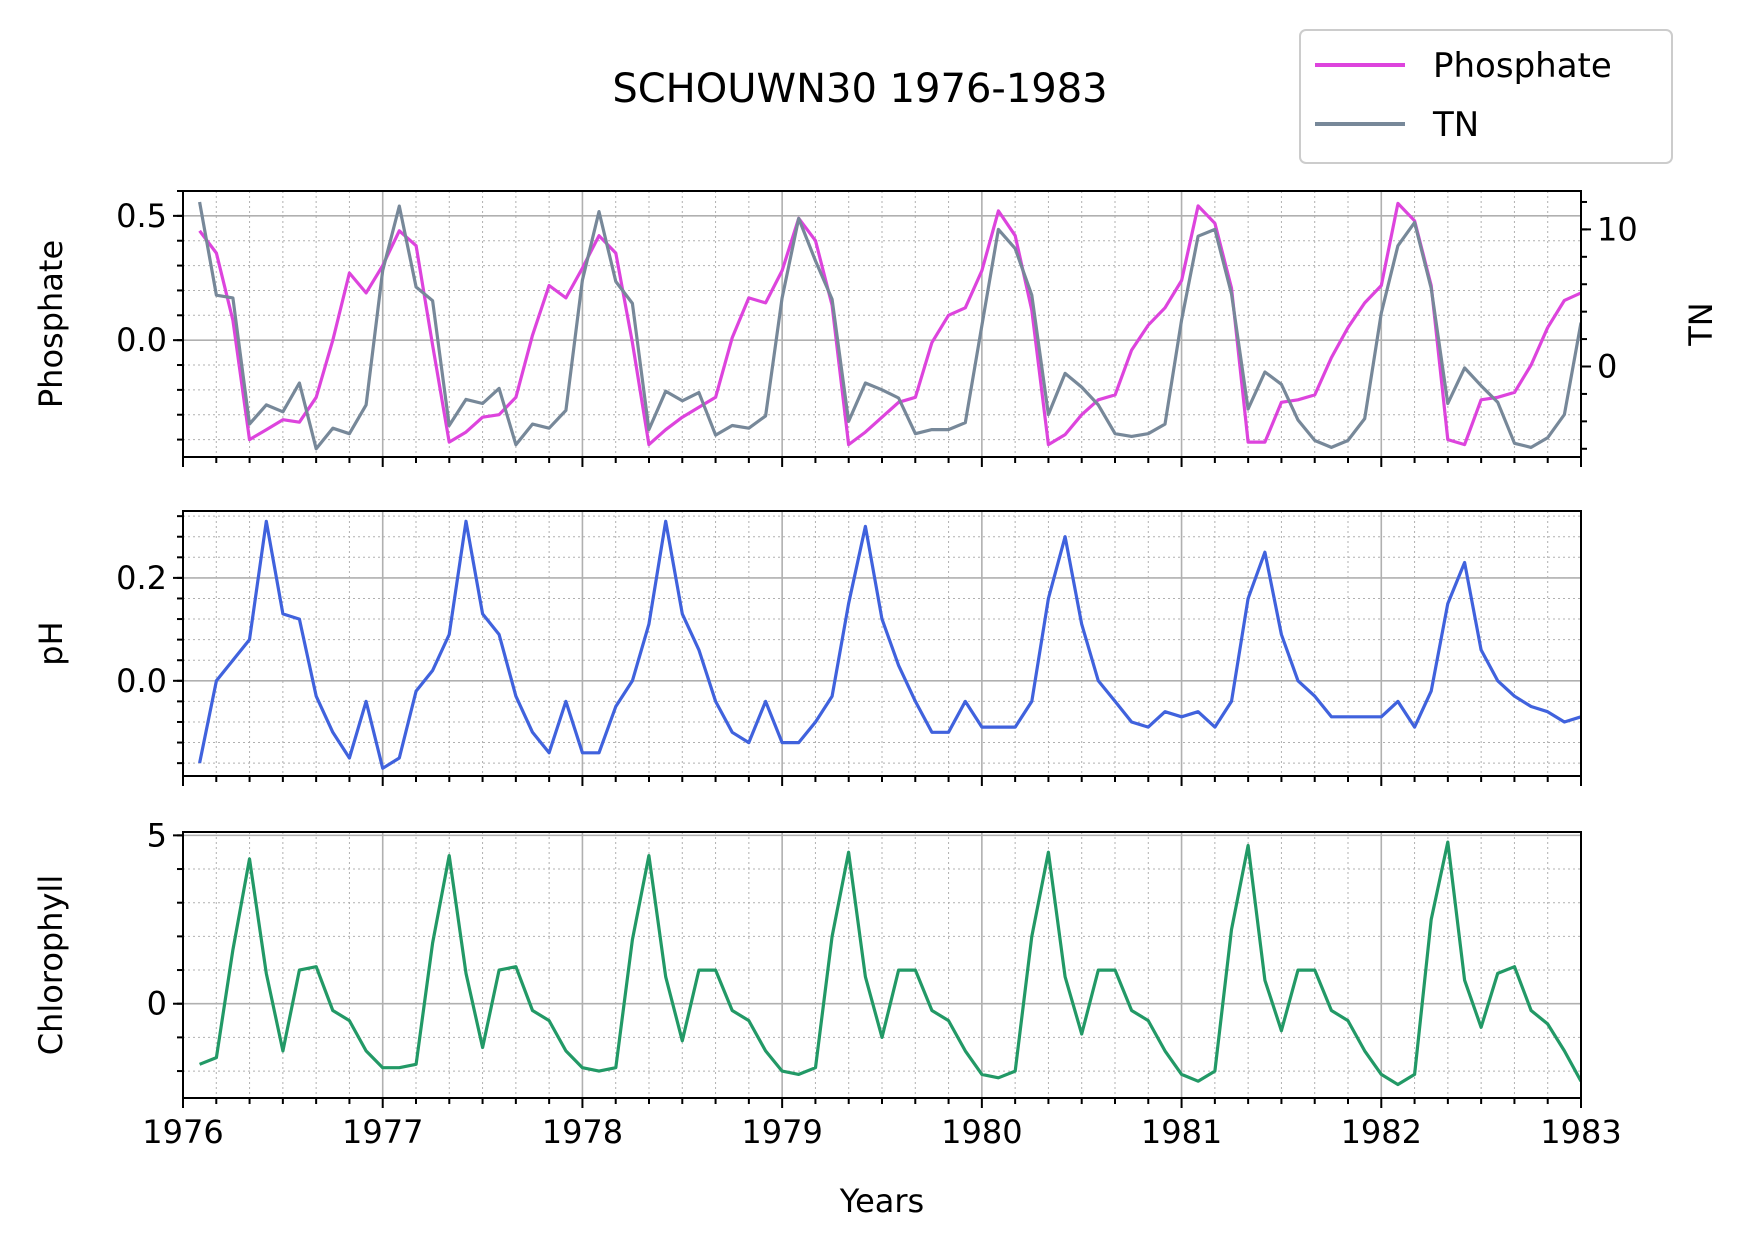 The height and width of the screenshot is (1251, 1745). What do you see at coordinates (781, 1132) in the screenshot?
I see `x-tick-label: 1979` at bounding box center [781, 1132].